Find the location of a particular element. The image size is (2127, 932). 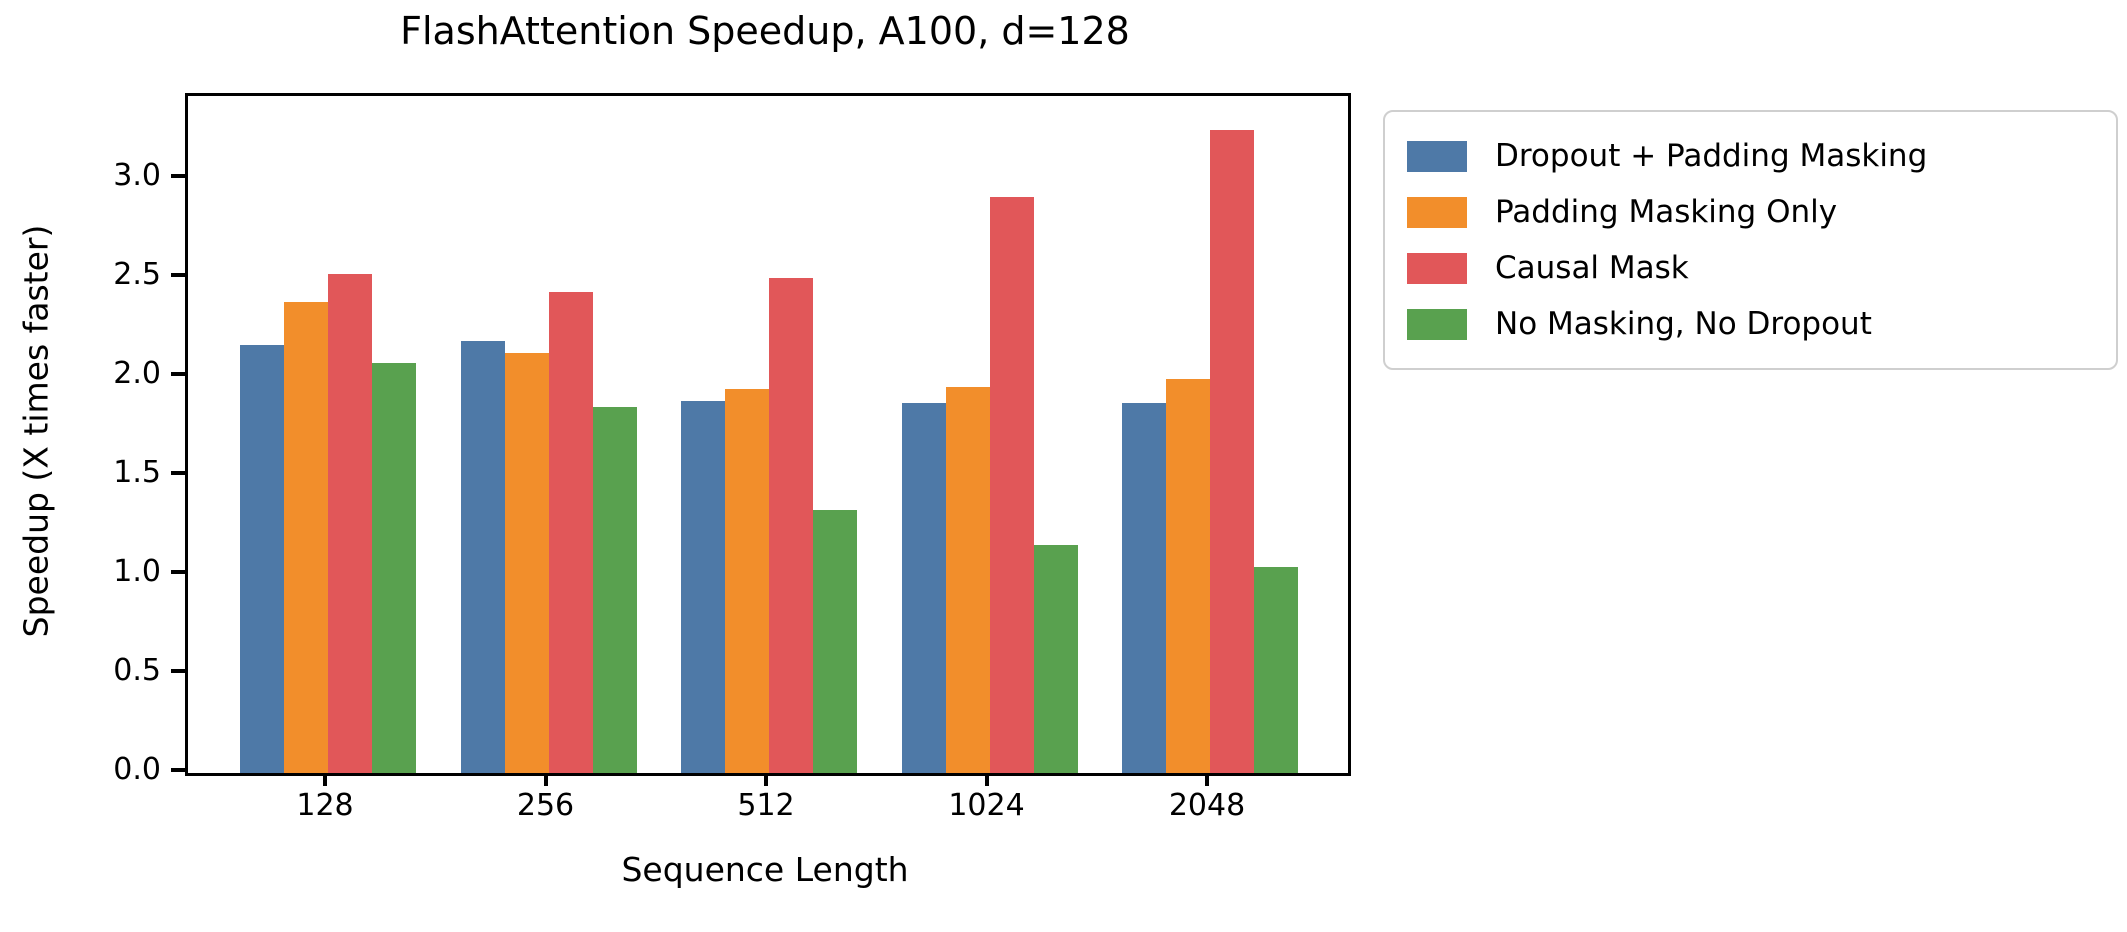

legend-item-causal-mask: Causal Mask is located at coordinates (1750, 268).